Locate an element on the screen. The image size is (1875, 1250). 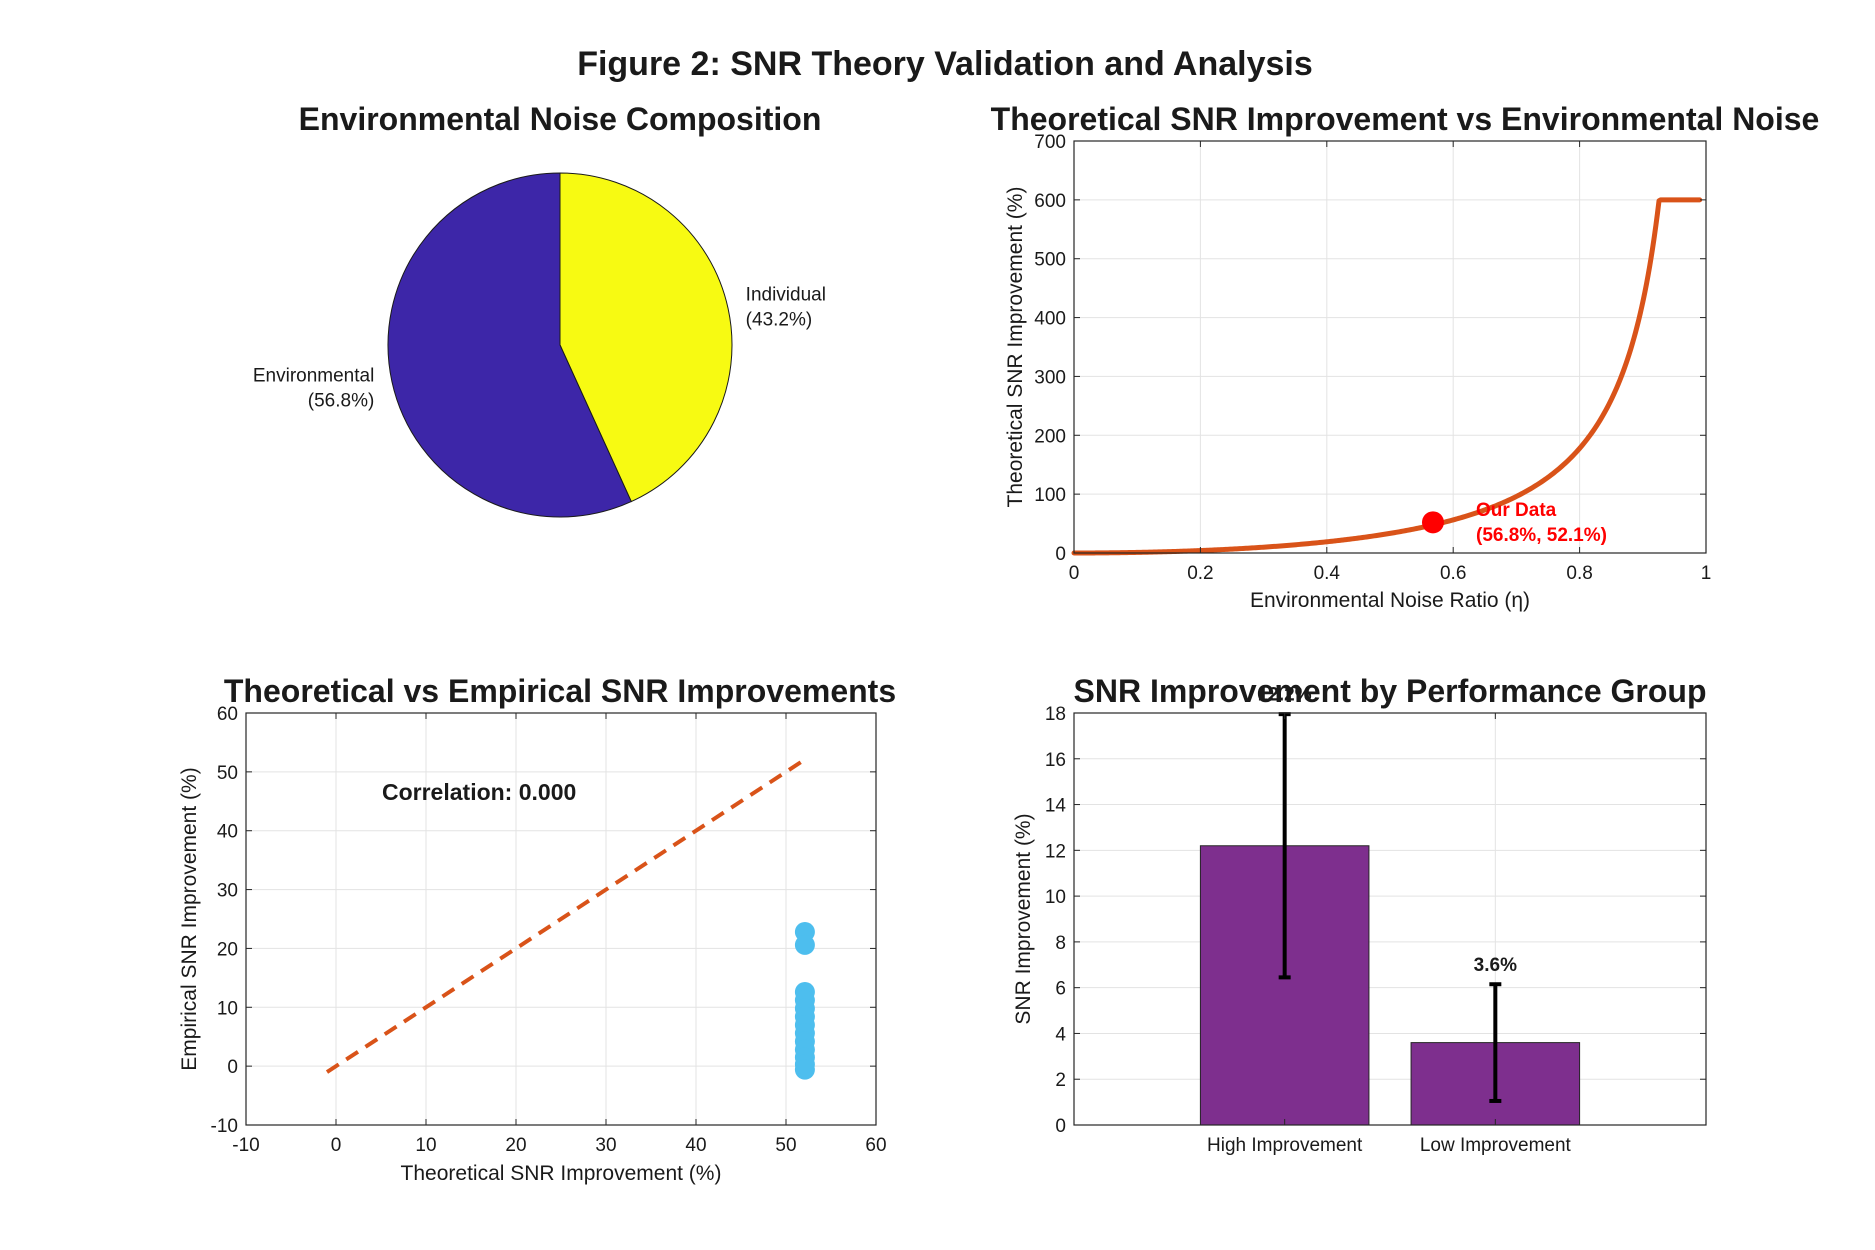
bar-chart-bars is located at coordinates (1390, 985).